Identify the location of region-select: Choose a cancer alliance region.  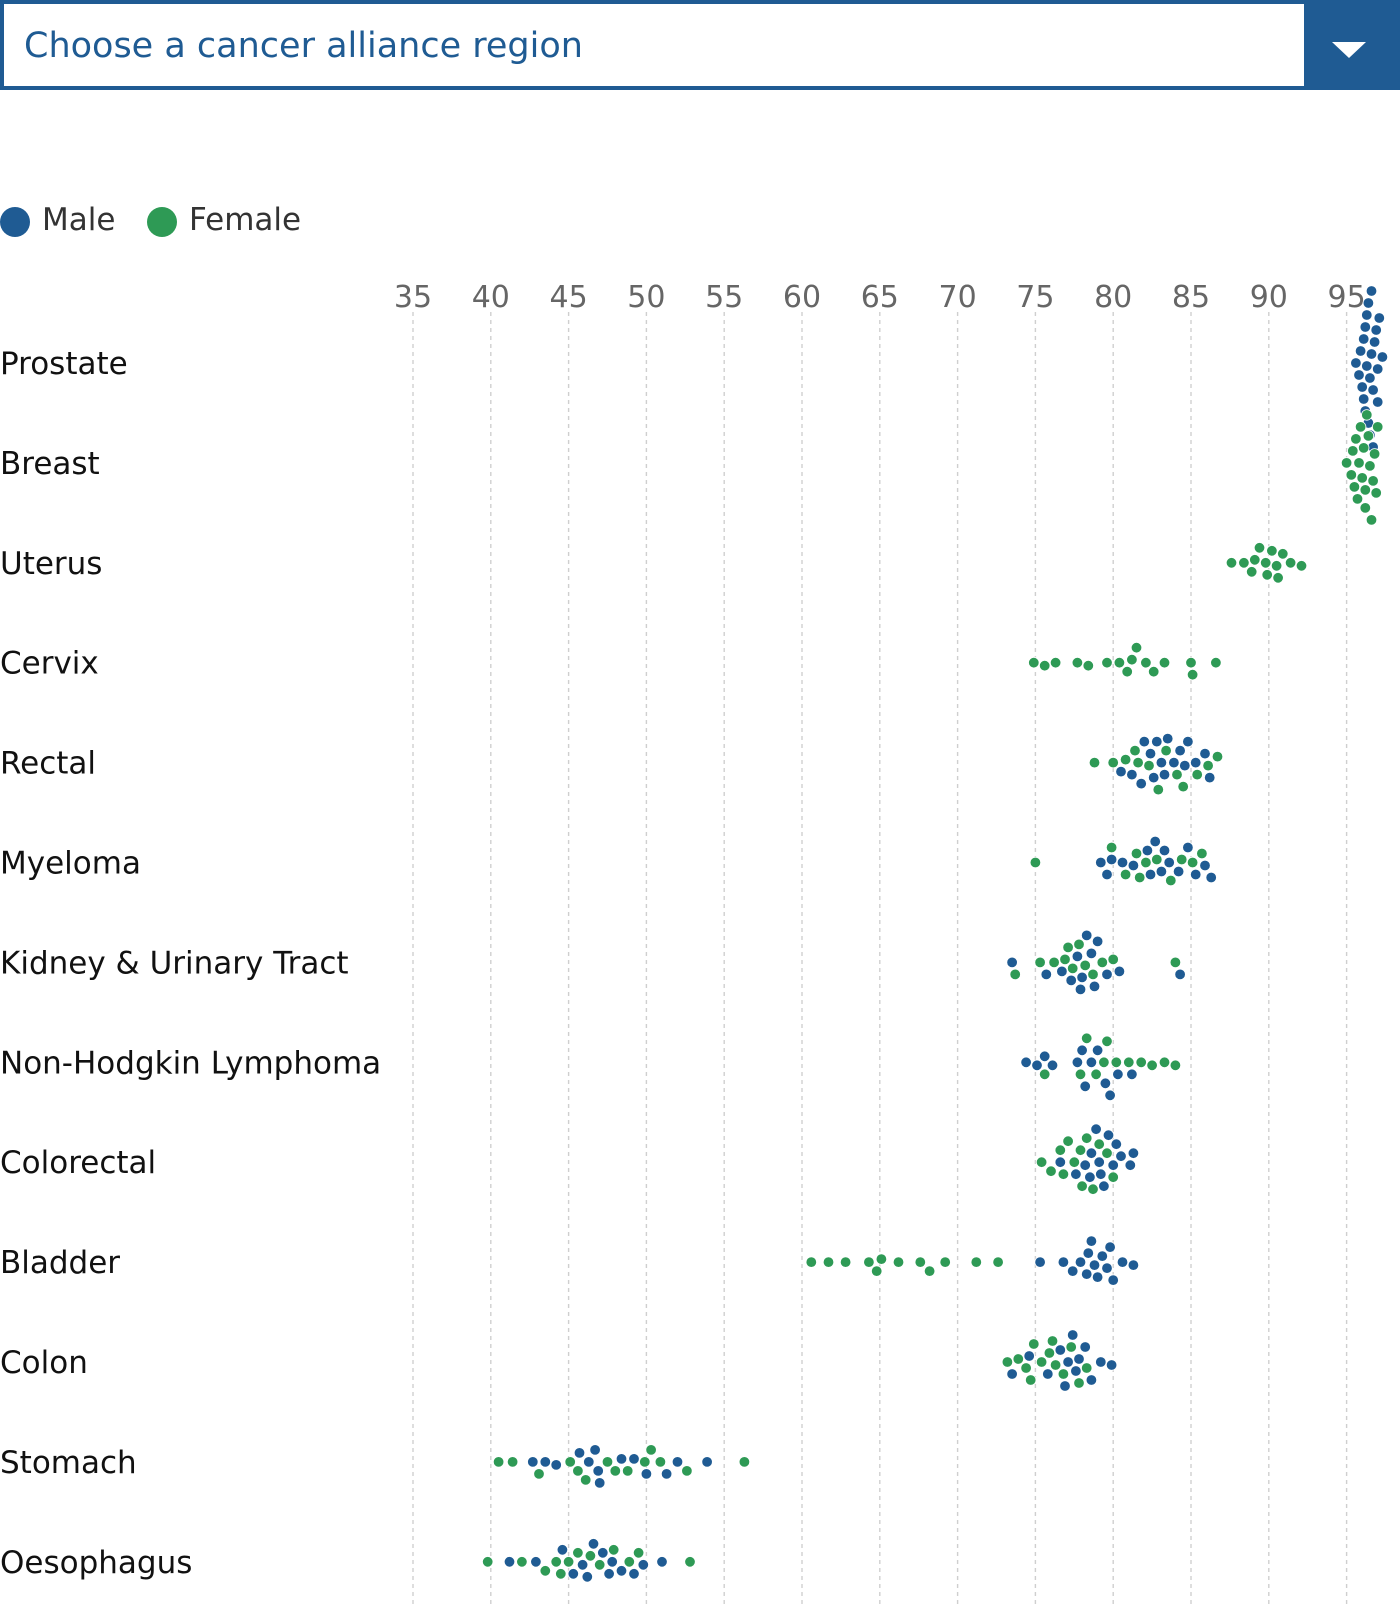
(700, 45).